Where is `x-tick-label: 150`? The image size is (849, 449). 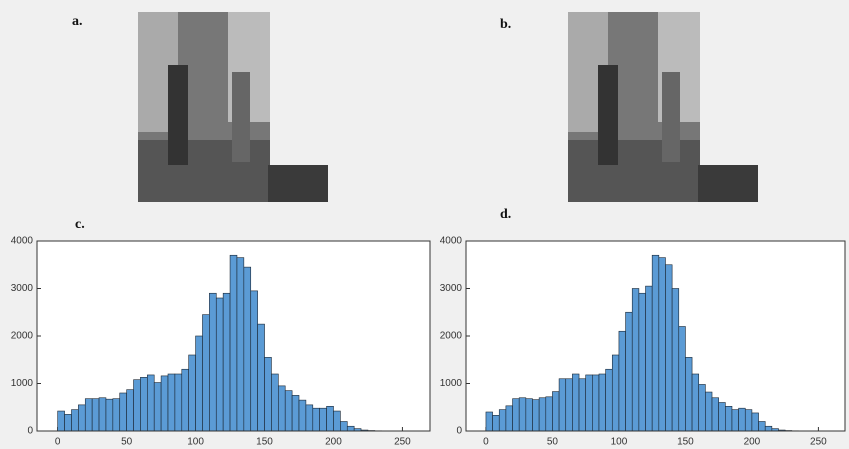
x-tick-label: 150 is located at coordinates (685, 442).